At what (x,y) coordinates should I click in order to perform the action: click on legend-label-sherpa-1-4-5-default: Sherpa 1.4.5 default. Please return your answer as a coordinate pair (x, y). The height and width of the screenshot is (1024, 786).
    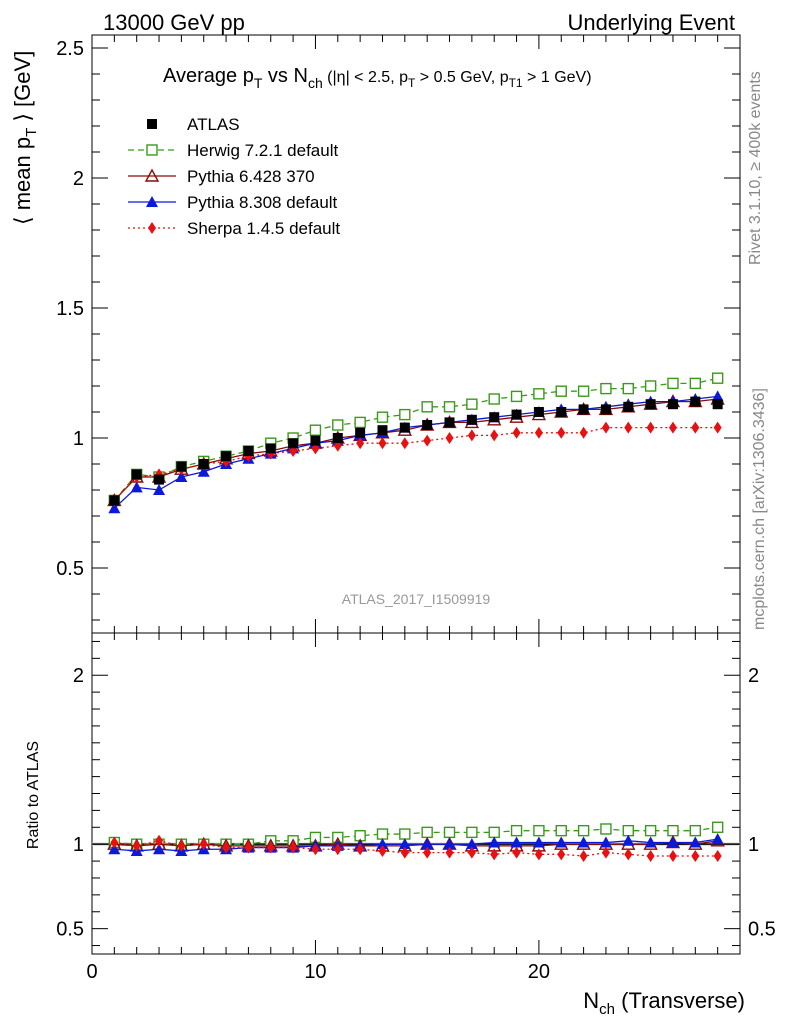
    Looking at the image, I should click on (263, 228).